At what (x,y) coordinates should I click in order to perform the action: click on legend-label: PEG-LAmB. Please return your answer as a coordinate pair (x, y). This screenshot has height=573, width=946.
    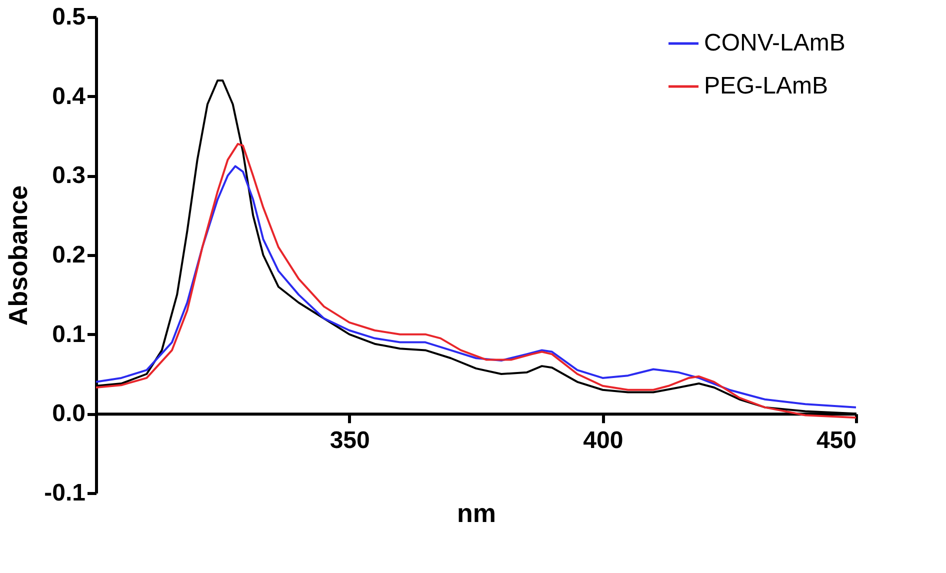
    Looking at the image, I should click on (766, 86).